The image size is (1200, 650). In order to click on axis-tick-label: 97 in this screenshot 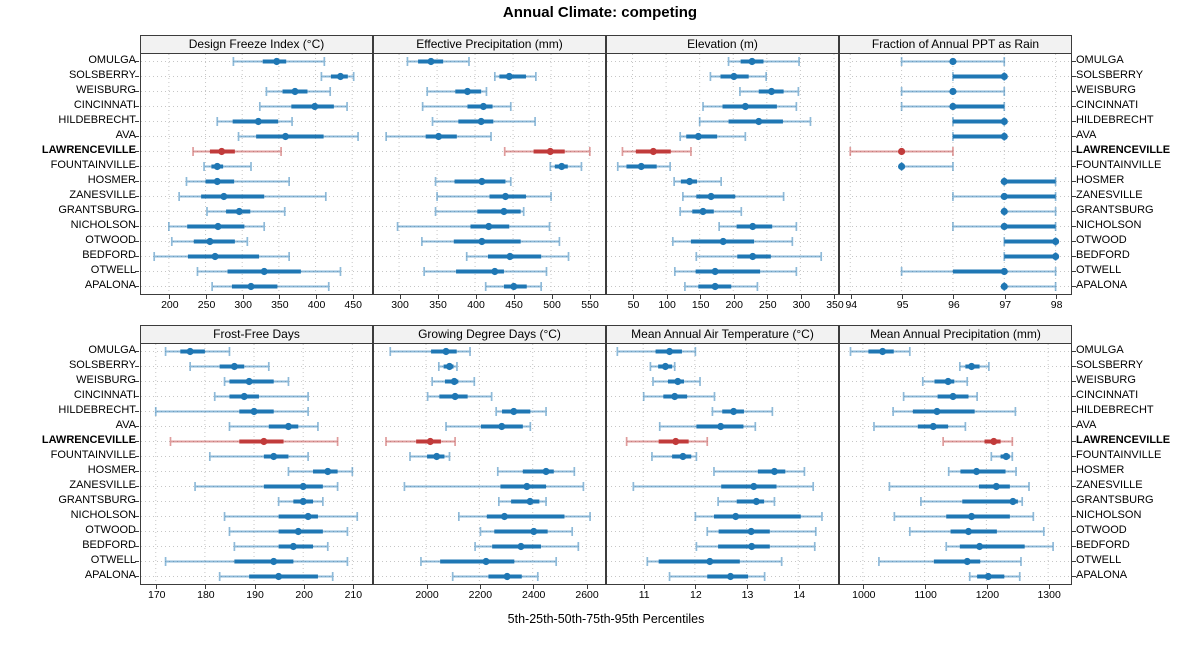, I will do `click(1005, 305)`.